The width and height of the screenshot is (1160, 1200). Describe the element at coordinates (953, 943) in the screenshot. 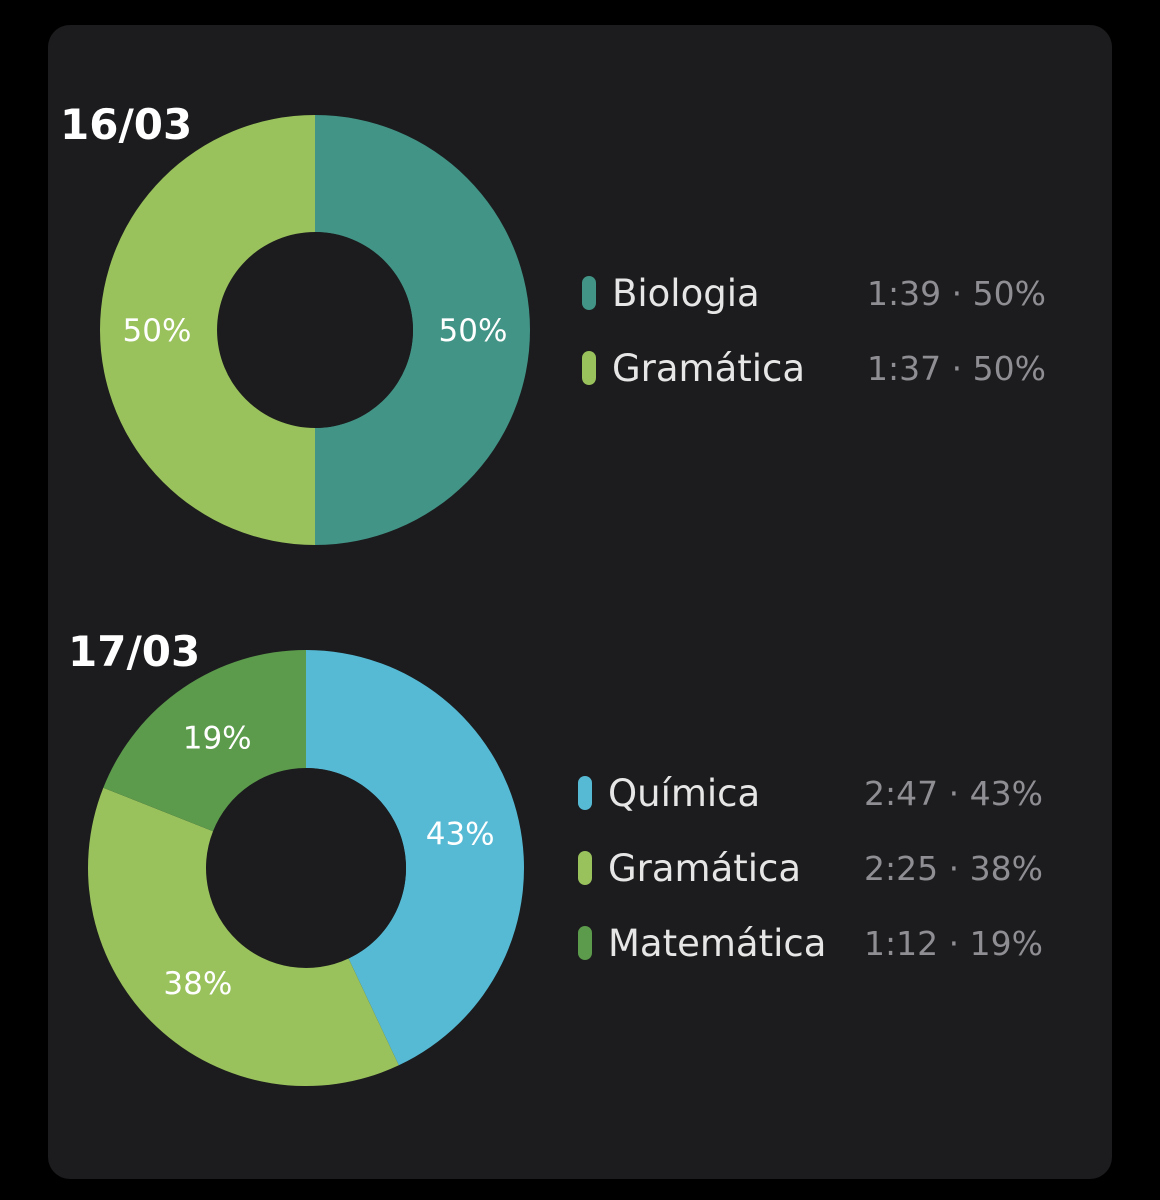

I see `legend-value: 1:12 · 19%` at that location.